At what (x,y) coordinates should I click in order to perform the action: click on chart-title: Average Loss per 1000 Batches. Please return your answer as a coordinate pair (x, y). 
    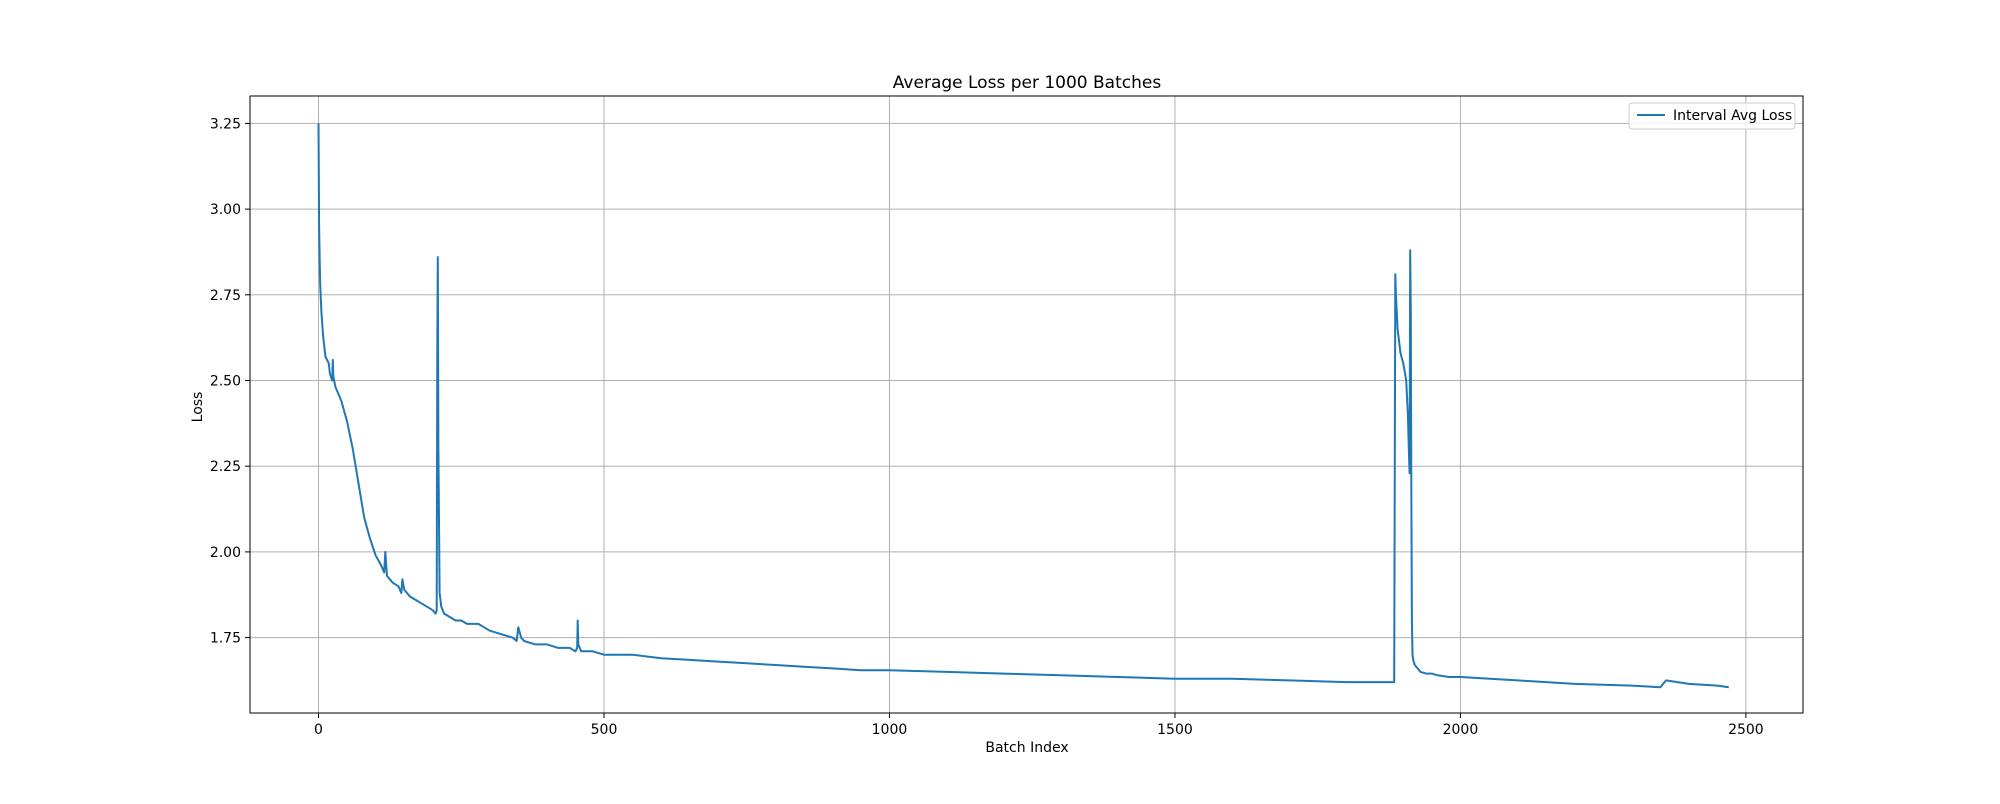
    Looking at the image, I should click on (1027, 83).